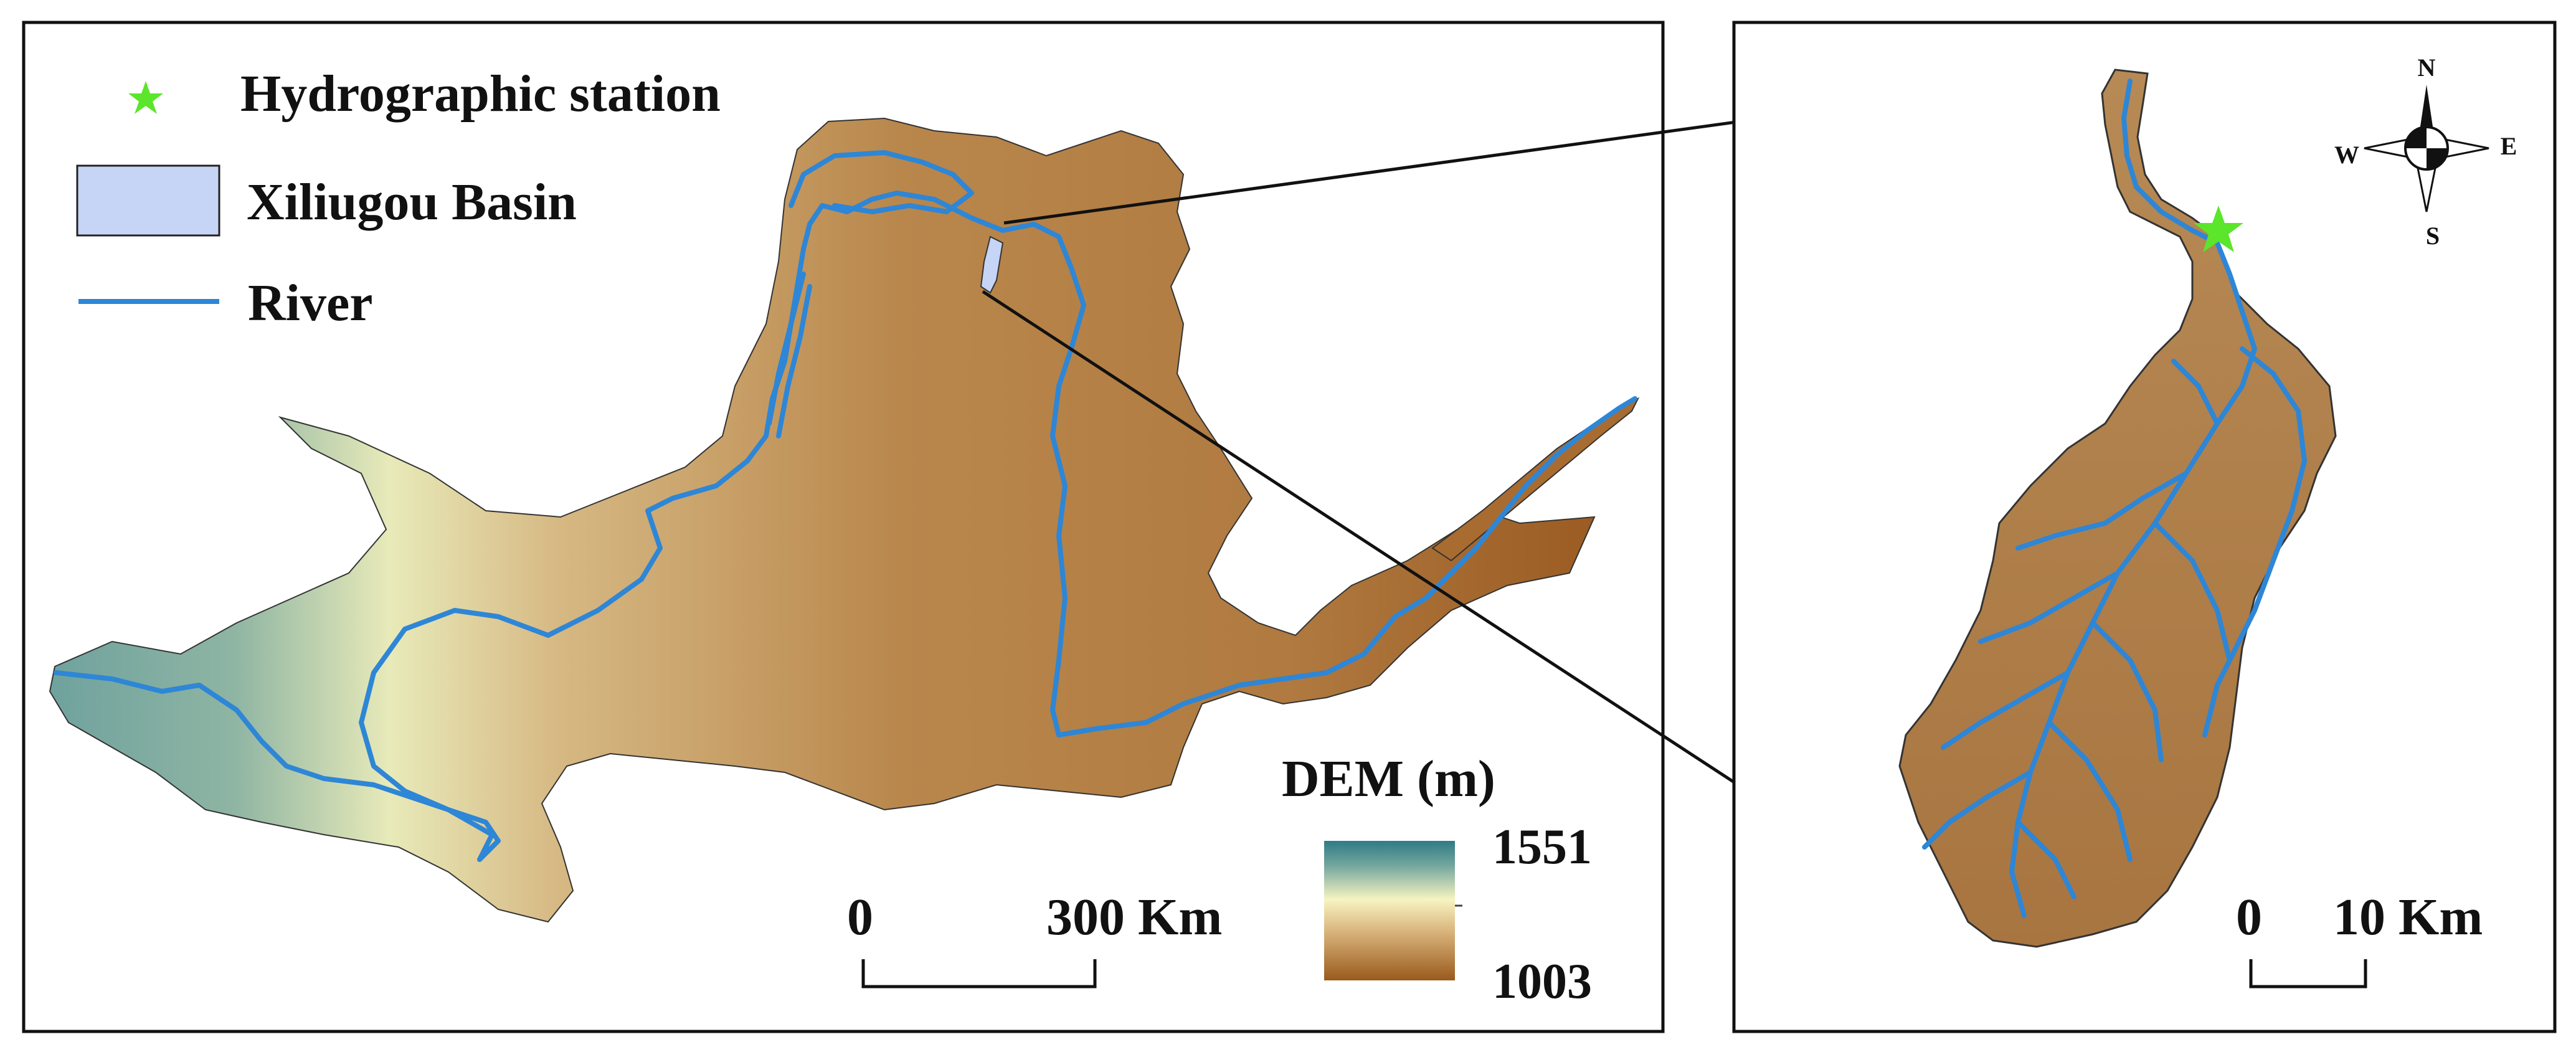 The width and height of the screenshot is (2576, 1057). I want to click on north-arrow: N S E W, so click(2425, 152).